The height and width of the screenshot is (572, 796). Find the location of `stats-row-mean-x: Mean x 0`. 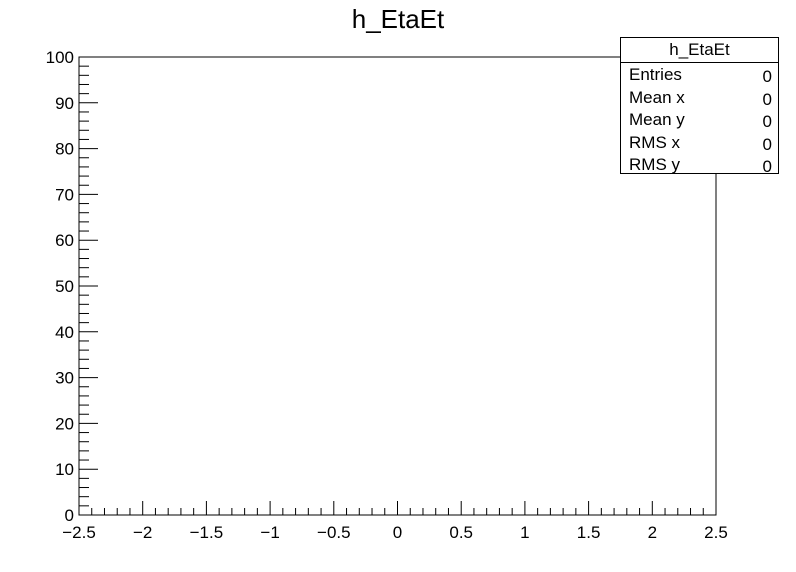

stats-row-mean-x: Mean x 0 is located at coordinates (699, 97).